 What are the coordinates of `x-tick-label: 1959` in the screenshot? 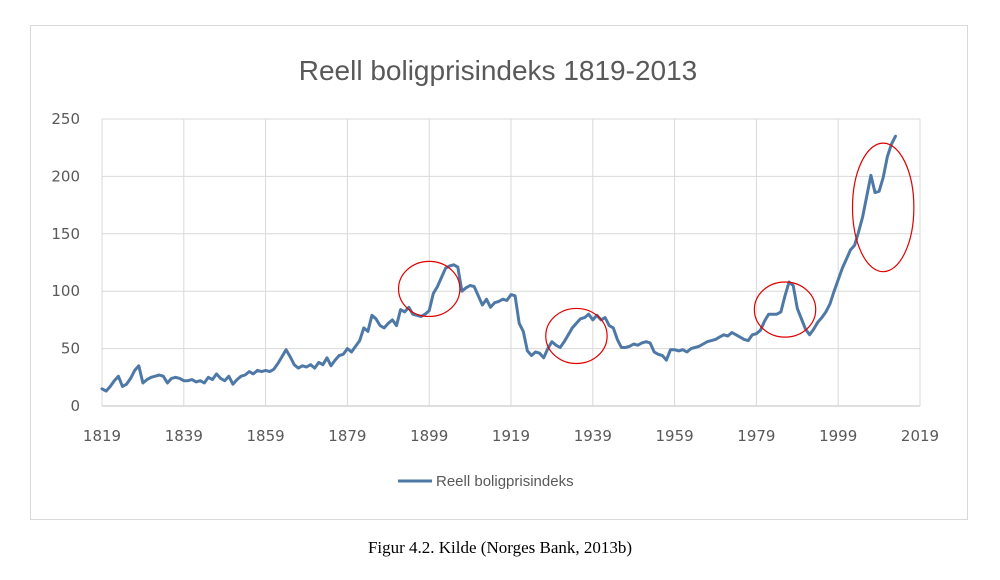 It's located at (675, 436).